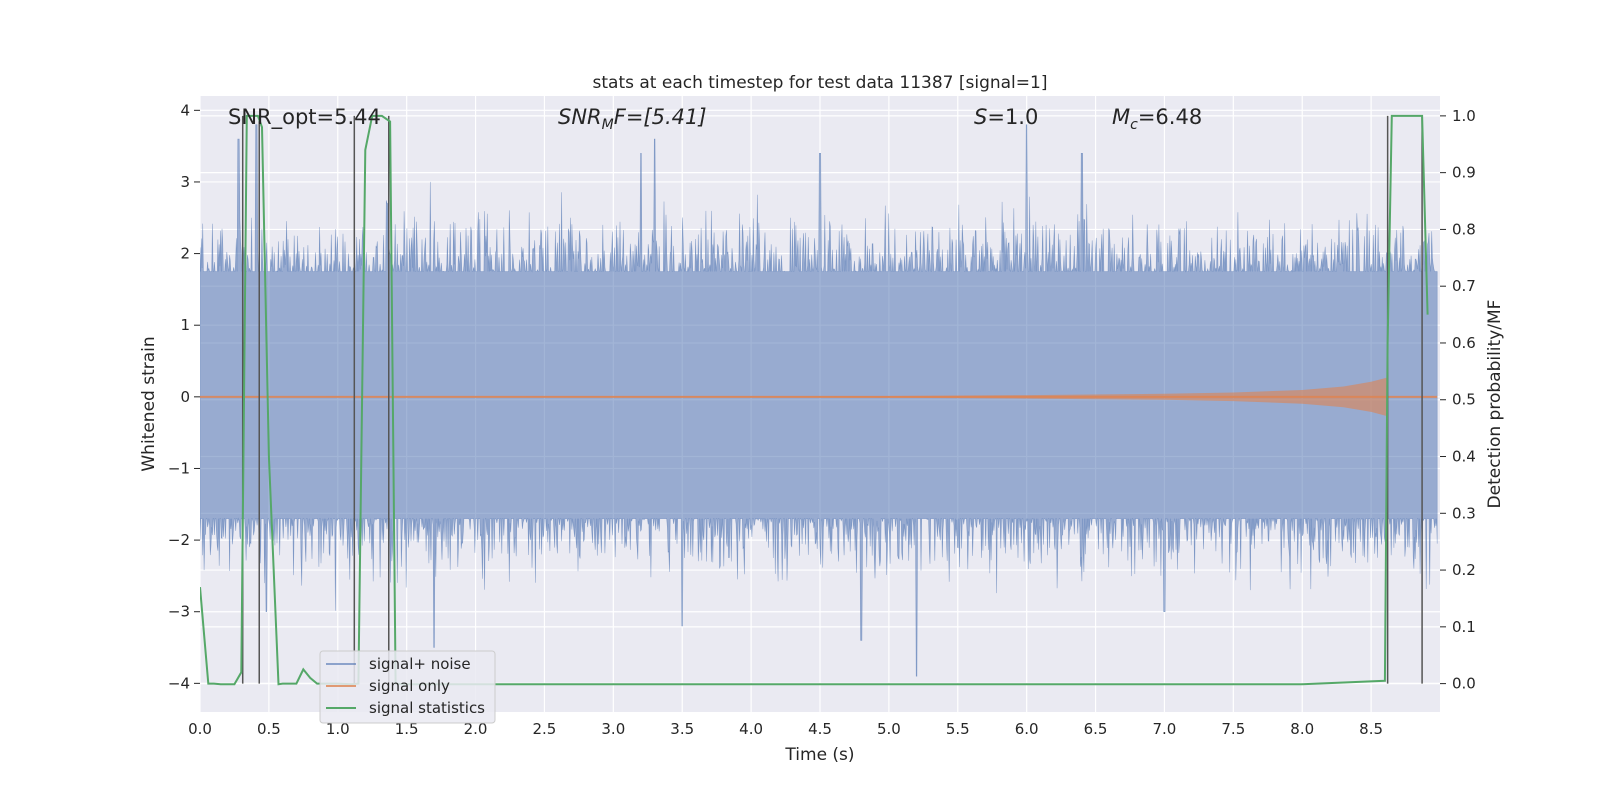 Image resolution: width=1600 pixels, height=800 pixels. I want to click on right-y-tick-labels: 1.0 0.9 0.8 0.7 0.6 0.5 0.4 0.3 0.2 0.1 0.0, so click(1458, 400).